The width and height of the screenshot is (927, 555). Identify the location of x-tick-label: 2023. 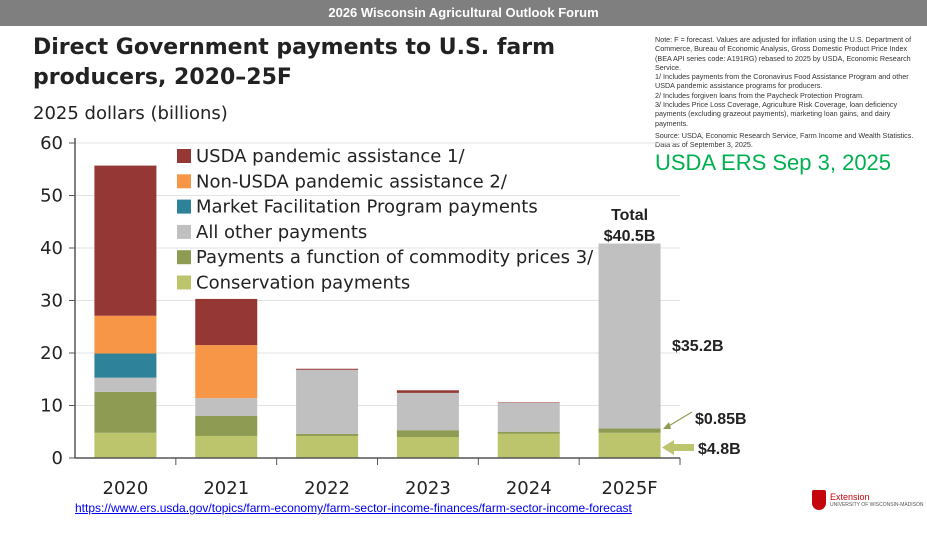
(428, 488).